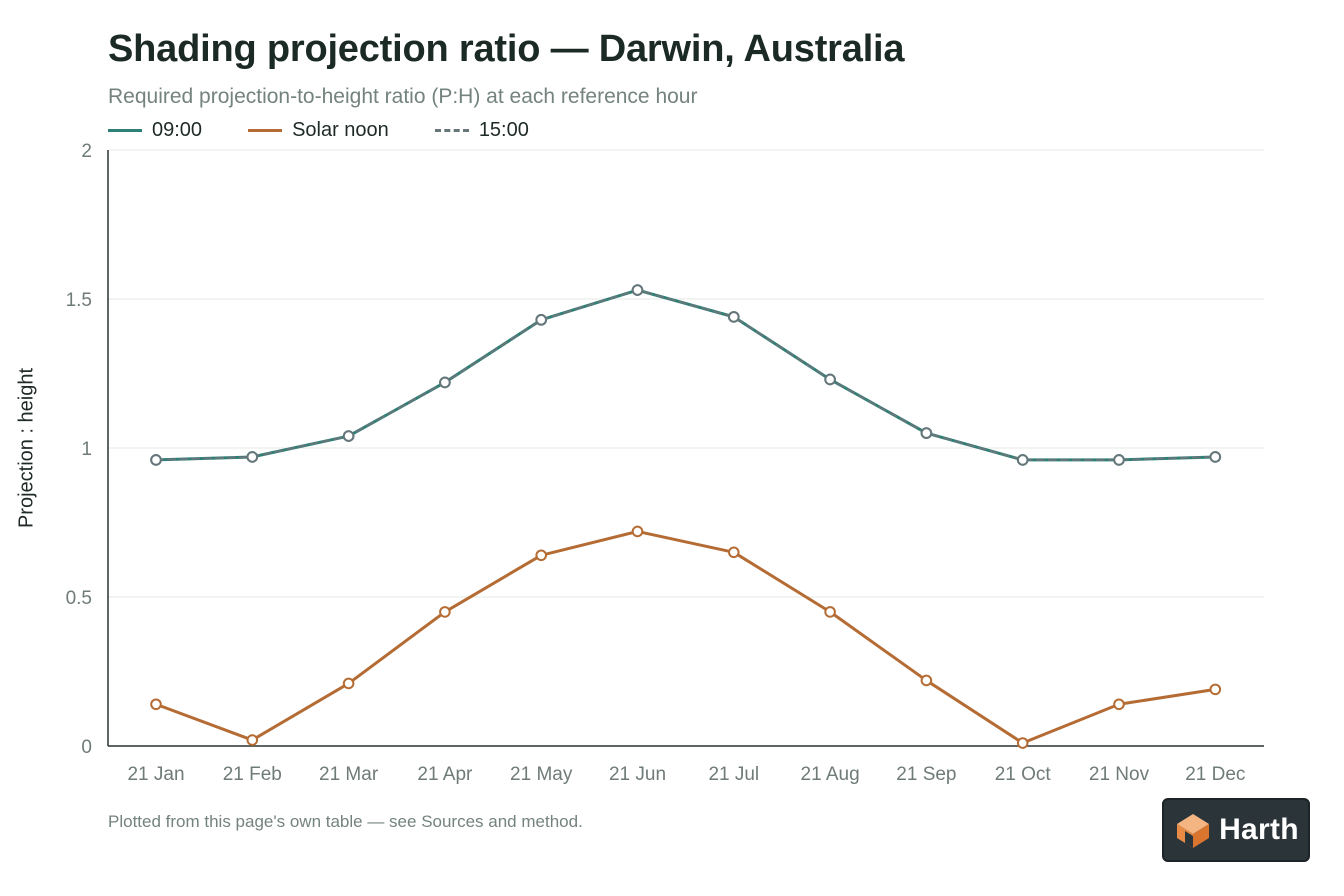 The width and height of the screenshot is (1344, 896). I want to click on x-tick-label-7: 21 Aug, so click(830, 774).